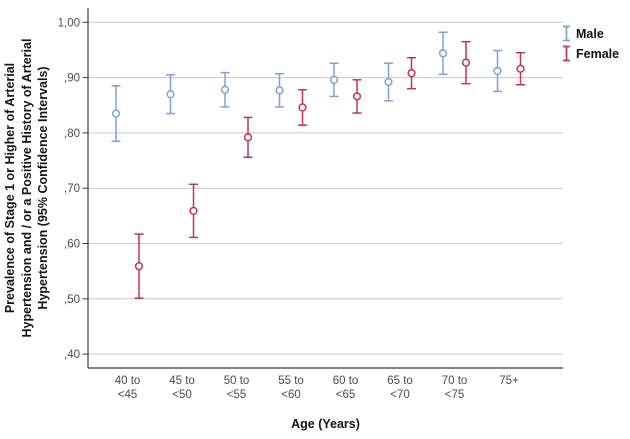 The height and width of the screenshot is (439, 630). I want to click on x-tick-label: 70 to, so click(455, 381).